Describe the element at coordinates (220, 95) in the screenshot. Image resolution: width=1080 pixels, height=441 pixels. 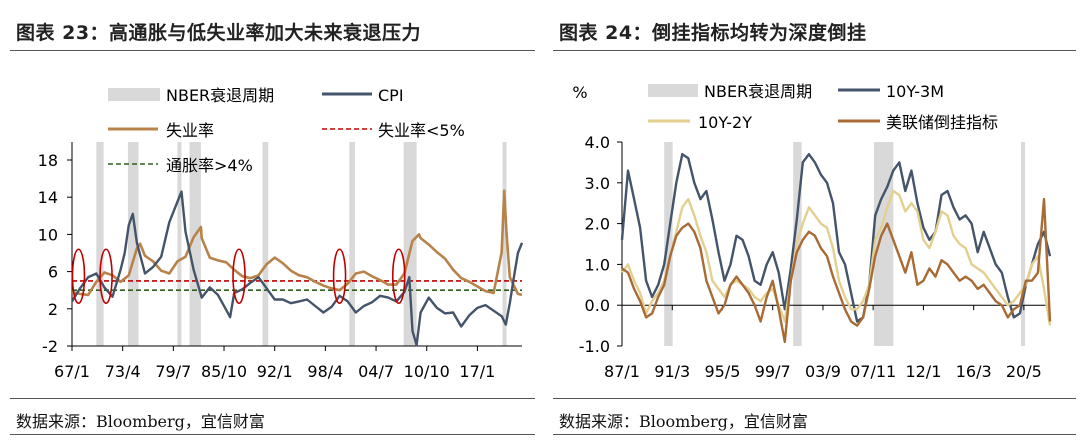
I see `left-legend-label-recession: NBER衰退周期` at that location.